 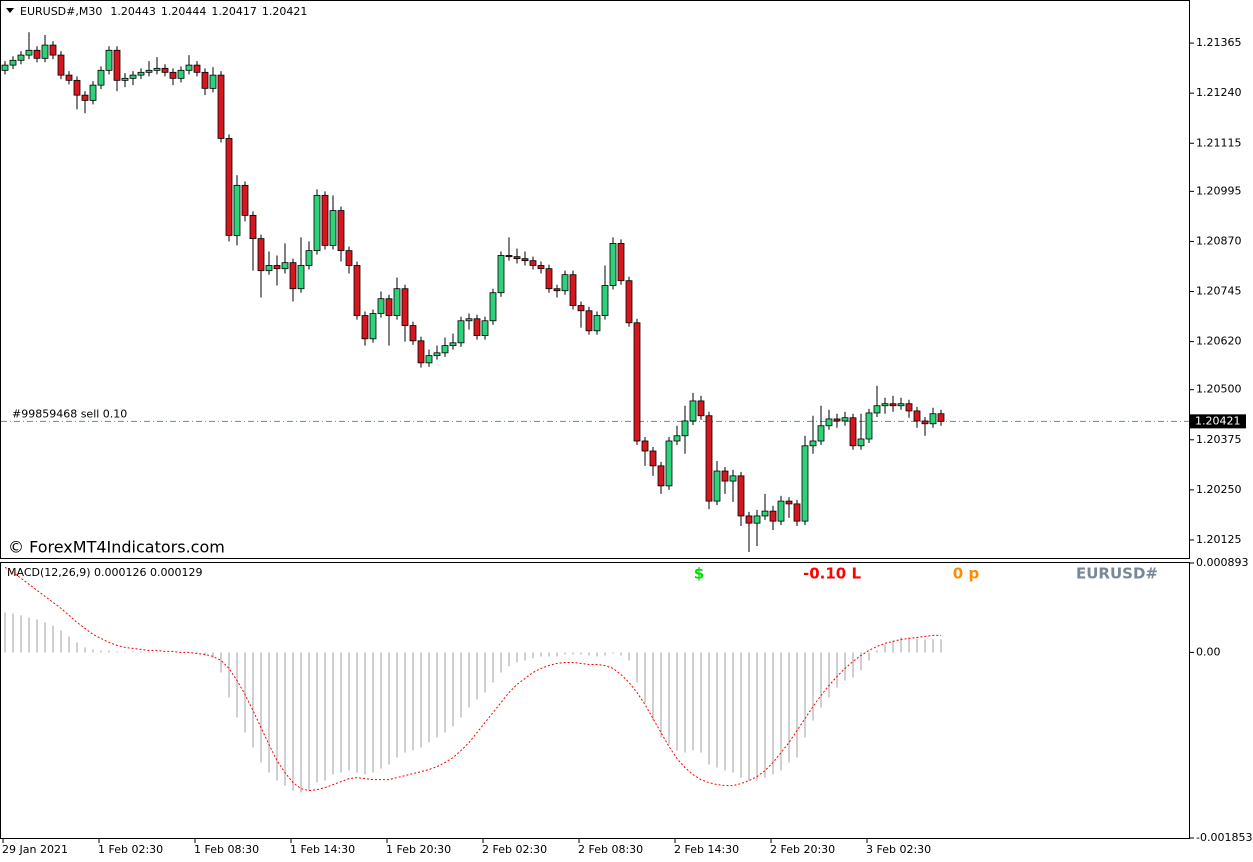 I want to click on y-tick-label: 0.00, so click(x=1208, y=651).